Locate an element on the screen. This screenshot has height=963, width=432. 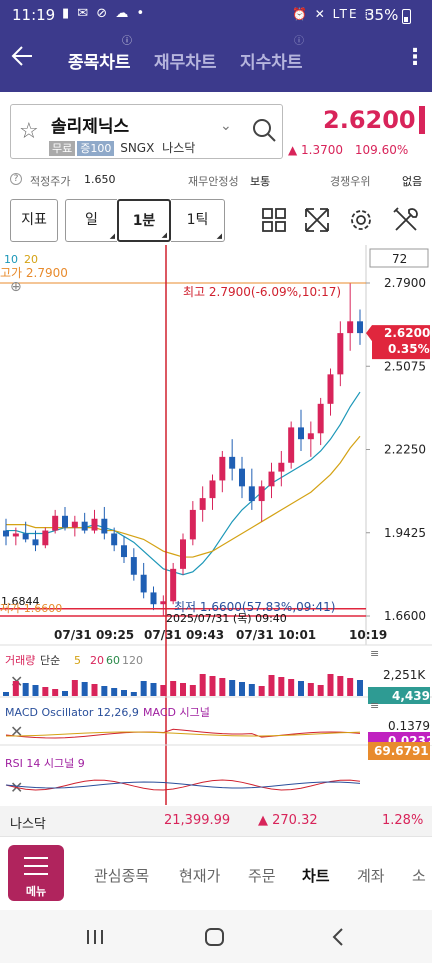
menu-button: 메뉴 is located at coordinates (36, 873).